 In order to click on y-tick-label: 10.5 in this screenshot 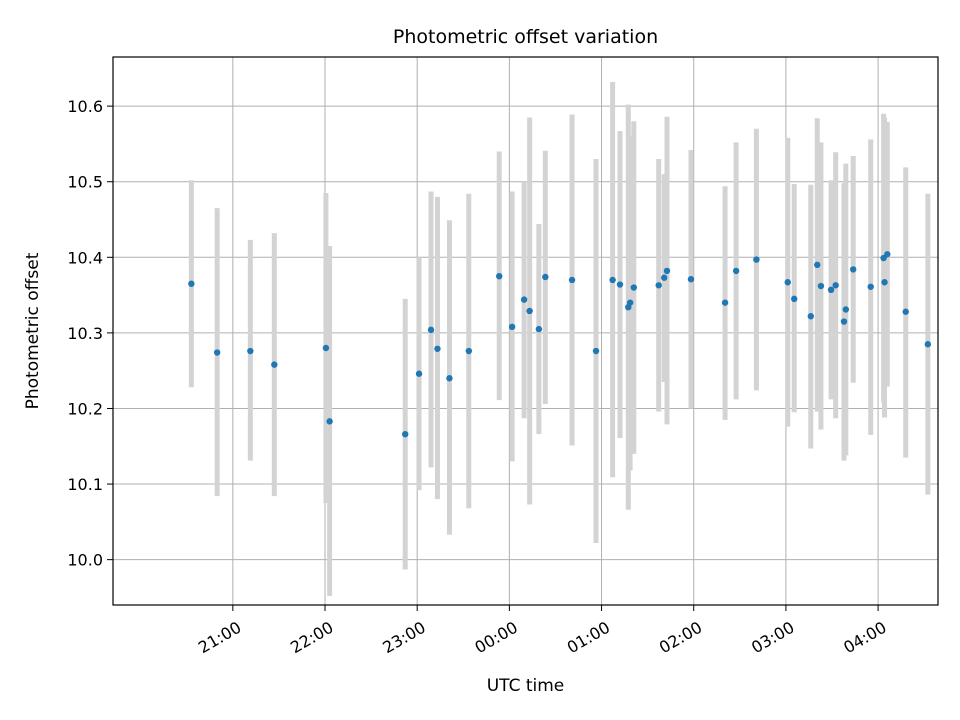, I will do `click(85, 182)`.